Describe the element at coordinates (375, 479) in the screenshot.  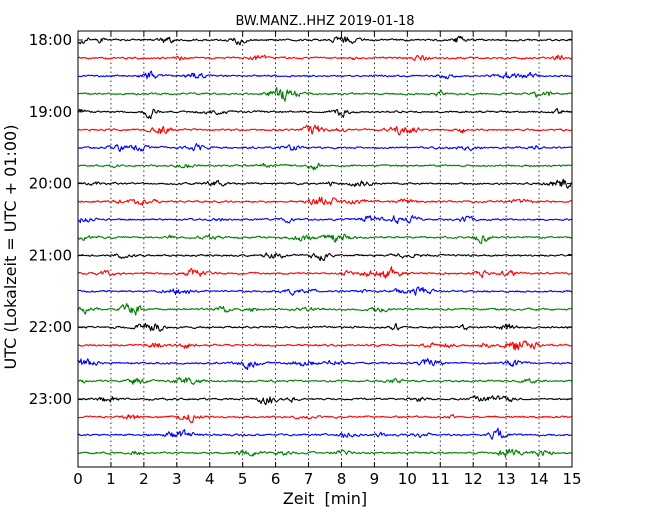
I see `x-tick-label: 9` at that location.